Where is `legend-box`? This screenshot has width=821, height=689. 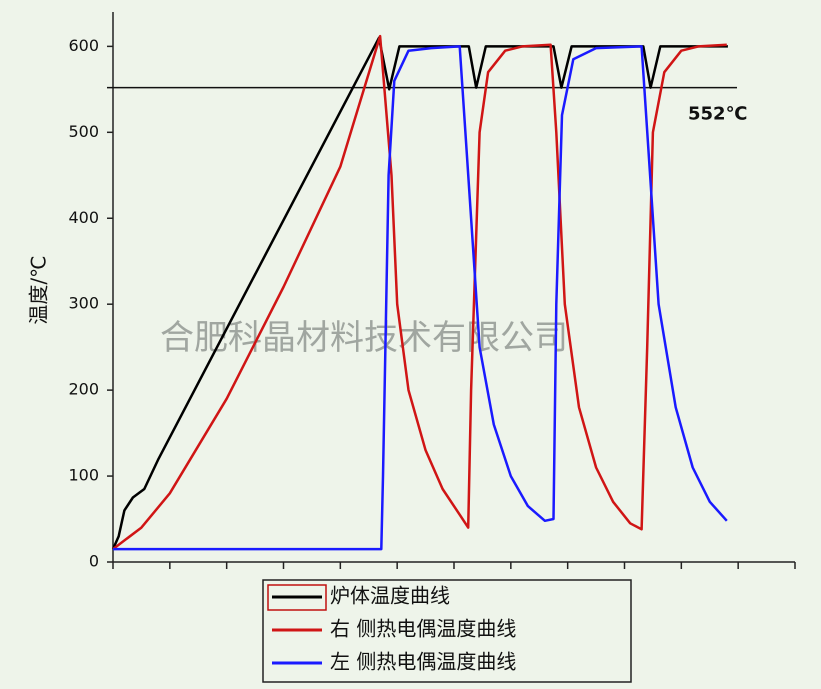
legend-box is located at coordinates (447, 631).